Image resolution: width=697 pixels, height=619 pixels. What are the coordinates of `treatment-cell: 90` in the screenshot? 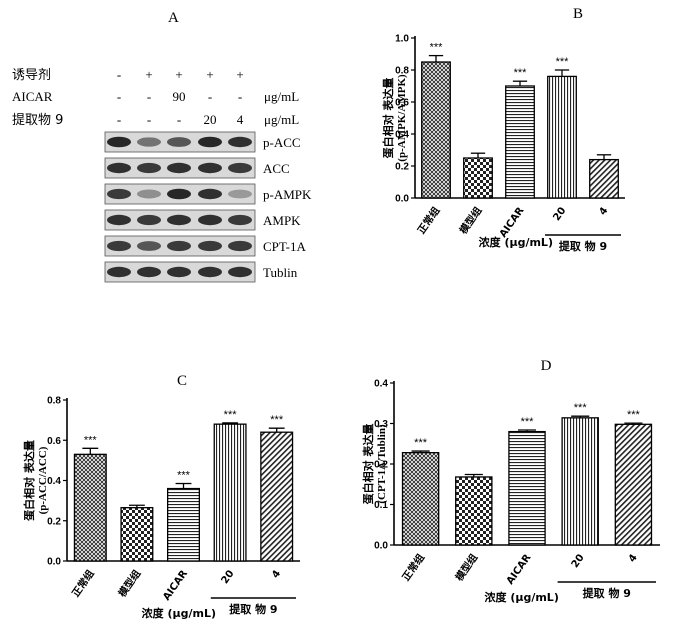 It's located at (179, 96).